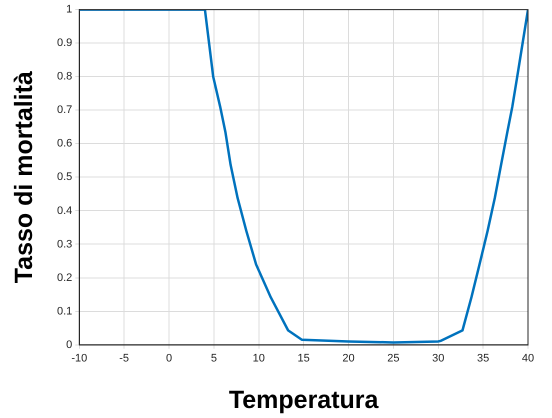  I want to click on x-tick-label: 0, so click(169, 358).